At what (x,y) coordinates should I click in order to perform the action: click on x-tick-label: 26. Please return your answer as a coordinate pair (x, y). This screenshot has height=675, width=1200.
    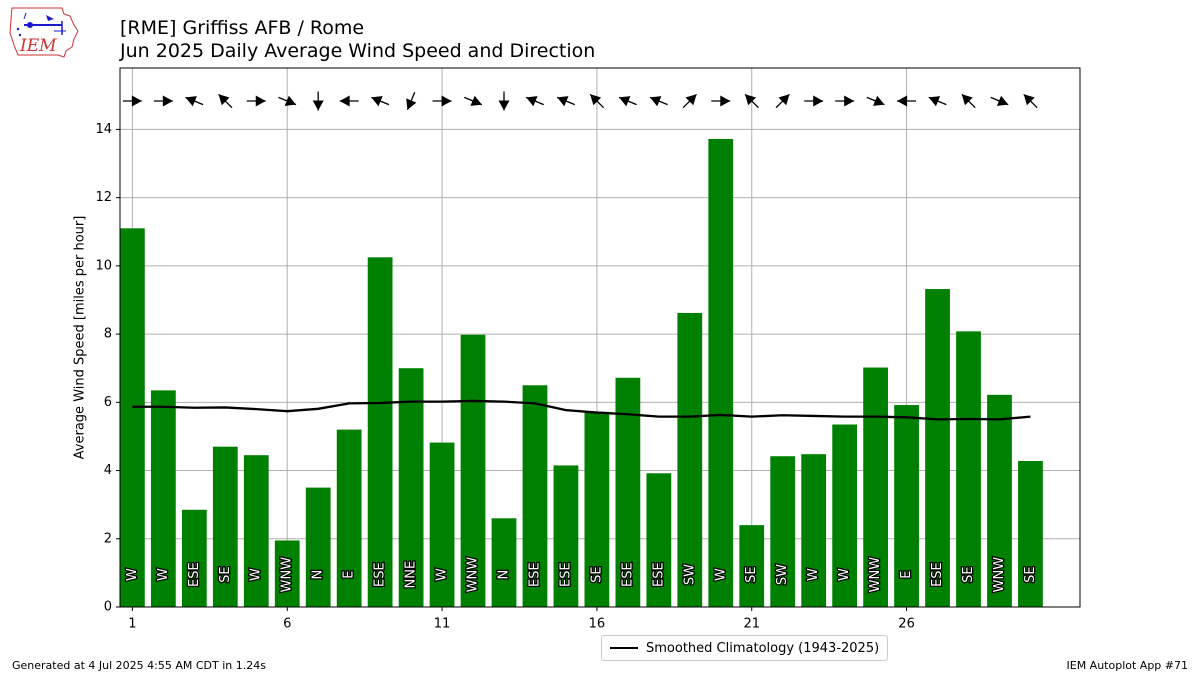
    Looking at the image, I should click on (906, 624).